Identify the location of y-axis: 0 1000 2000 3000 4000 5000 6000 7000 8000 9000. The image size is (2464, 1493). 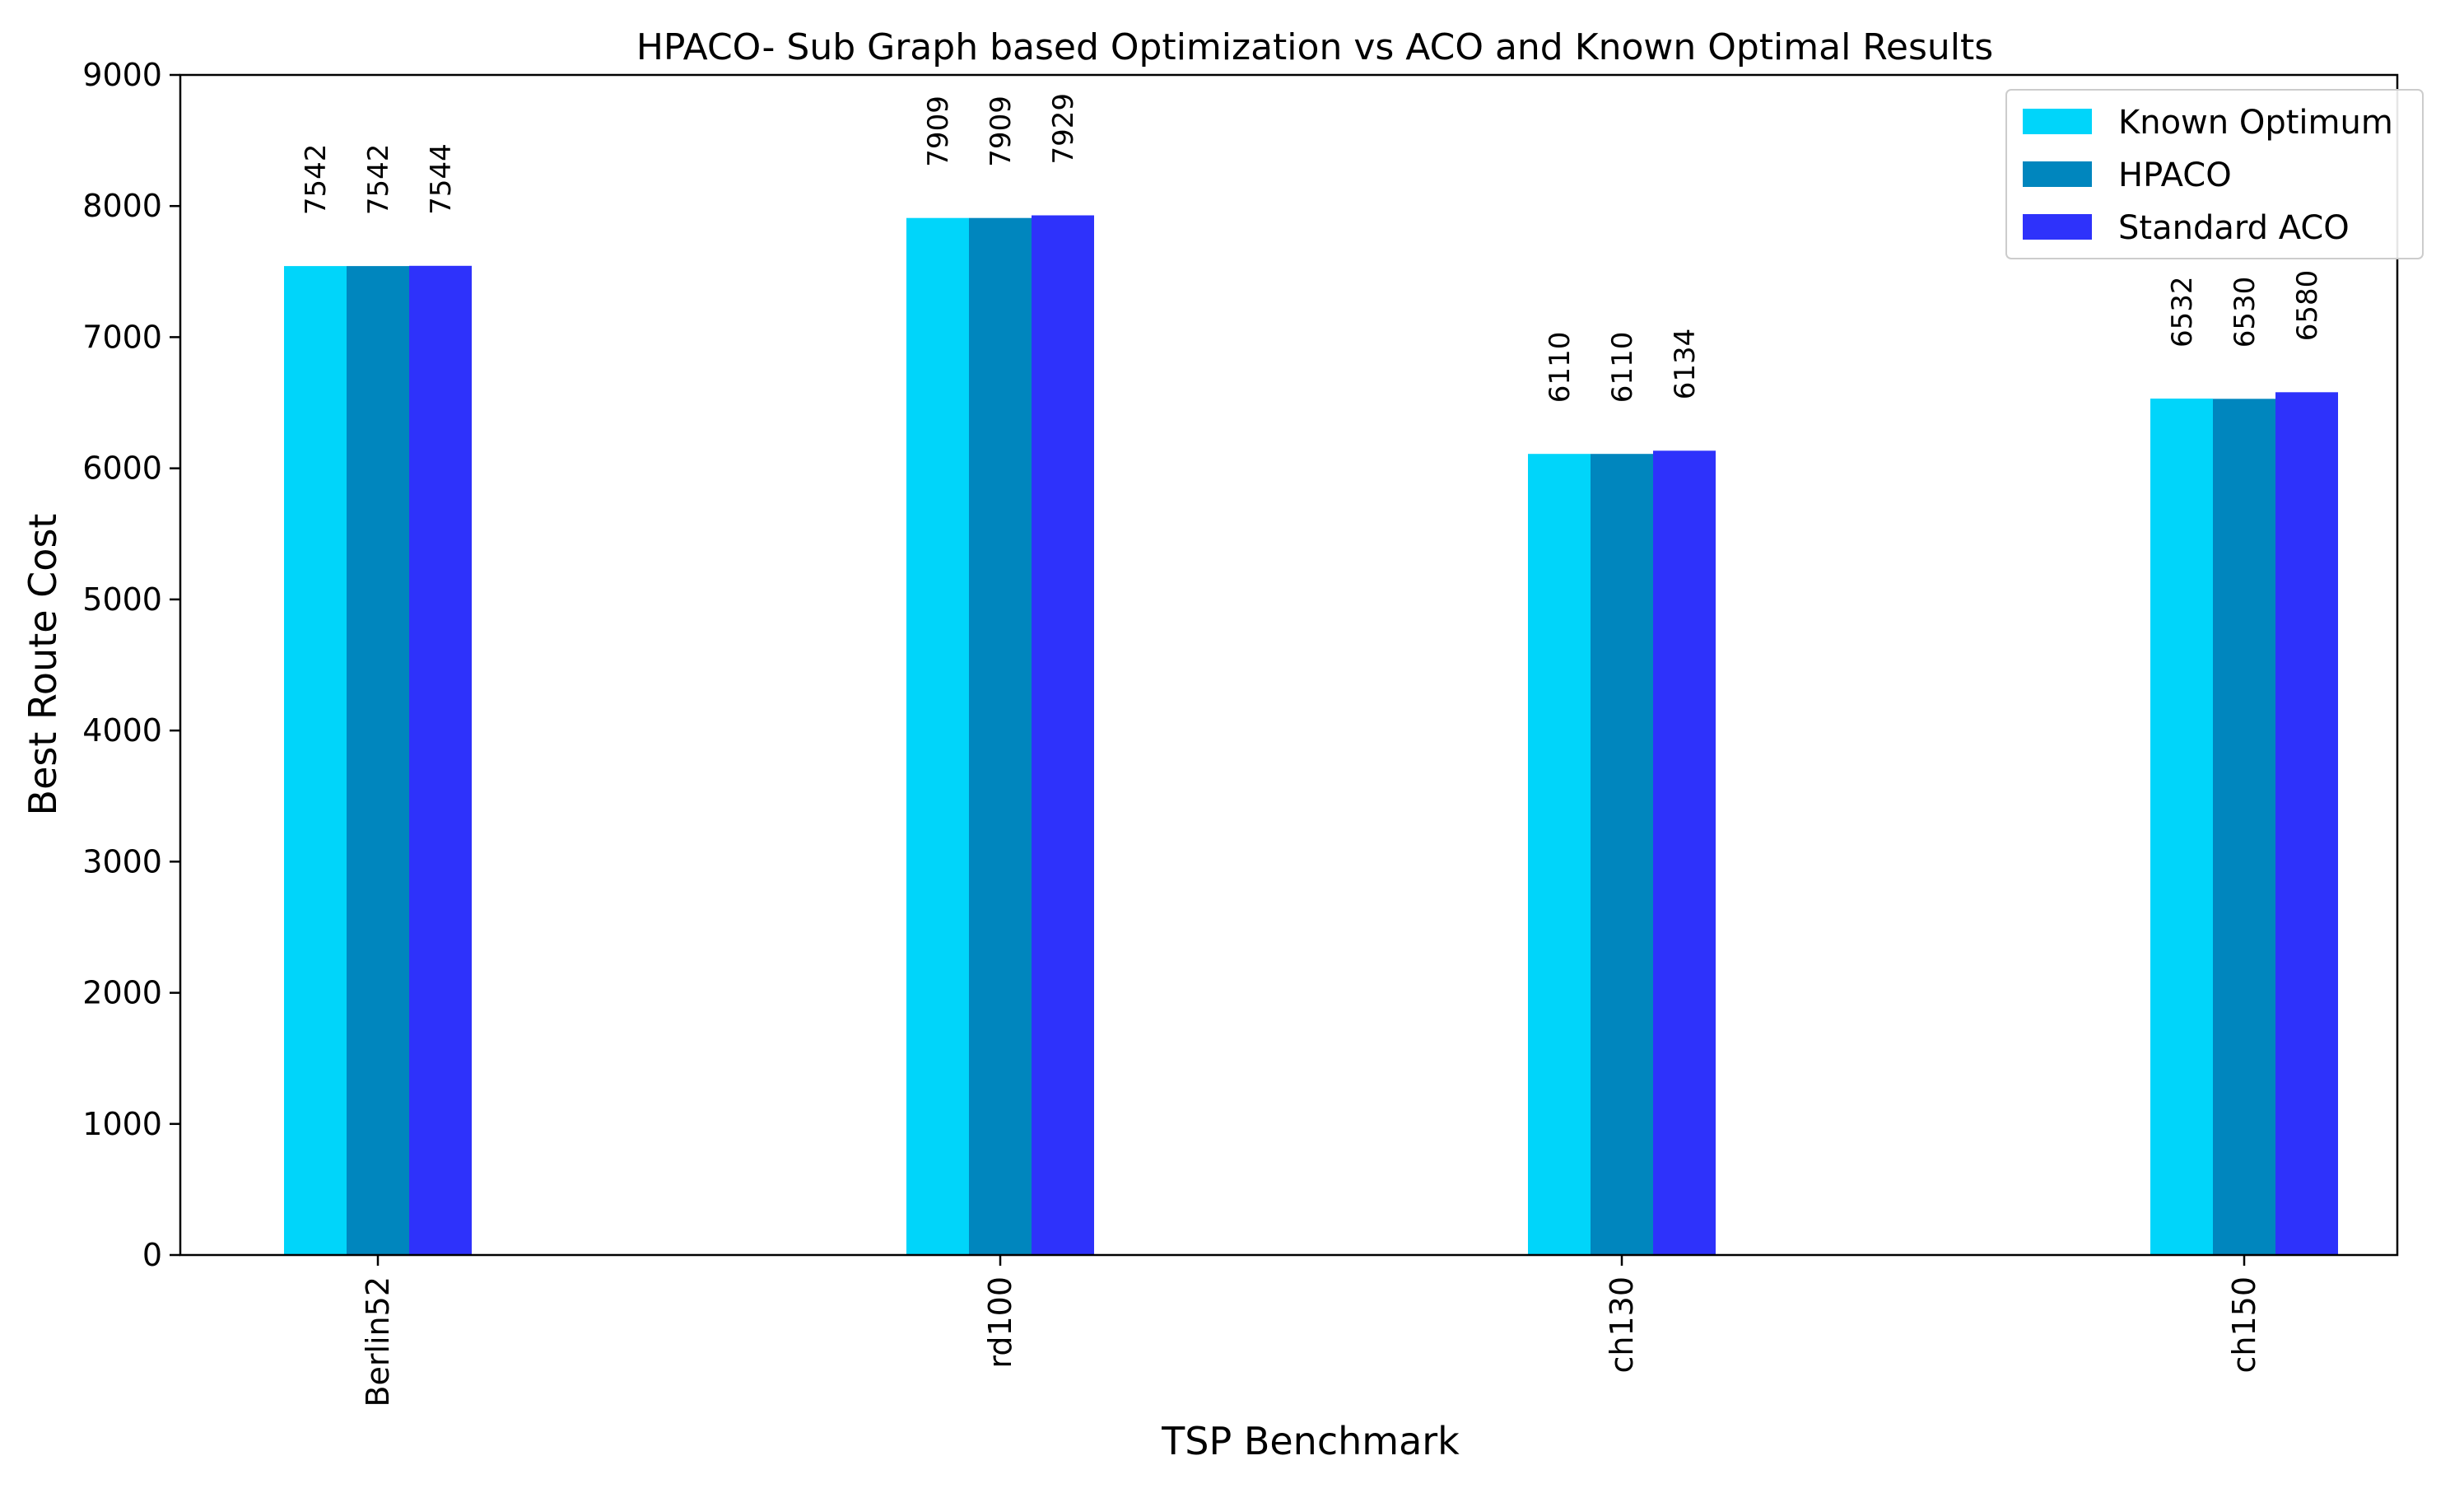
(131, 665).